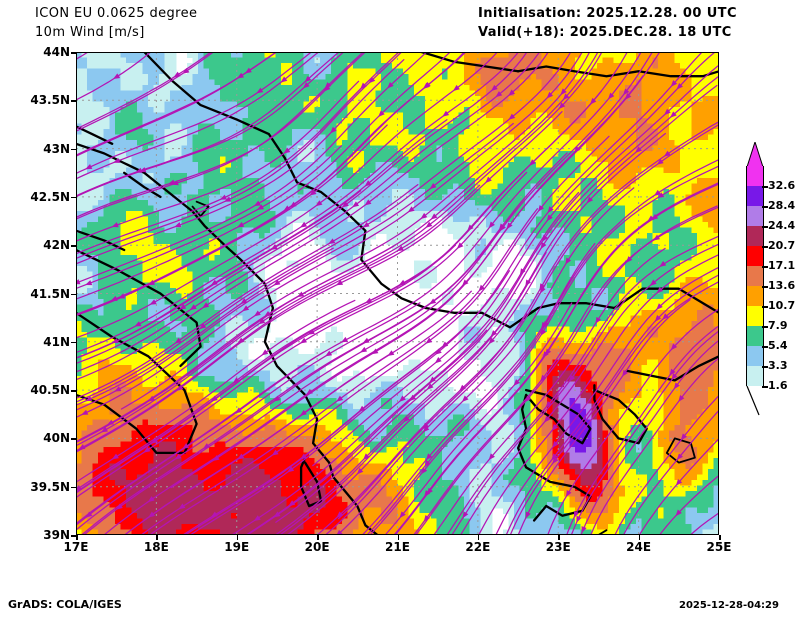  I want to click on colorbar-bottom-tail, so click(753, 401).